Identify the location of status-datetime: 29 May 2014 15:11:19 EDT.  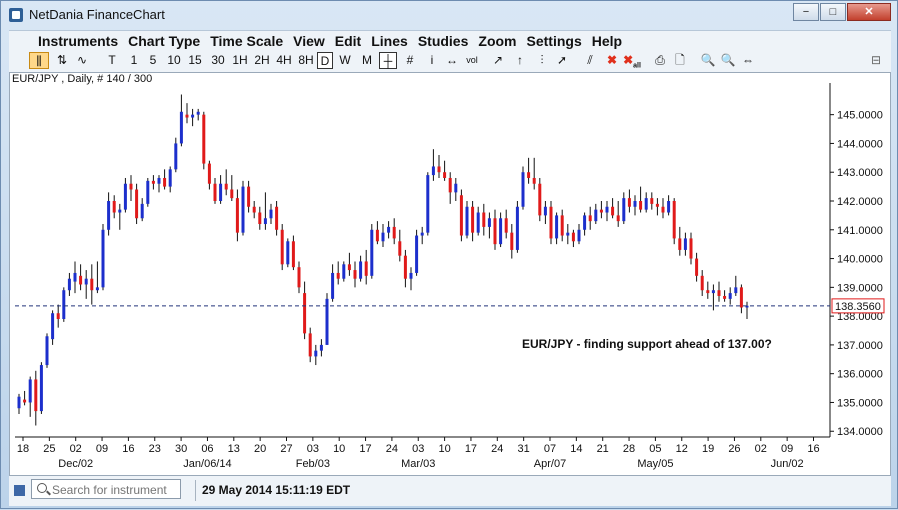
(276, 490).